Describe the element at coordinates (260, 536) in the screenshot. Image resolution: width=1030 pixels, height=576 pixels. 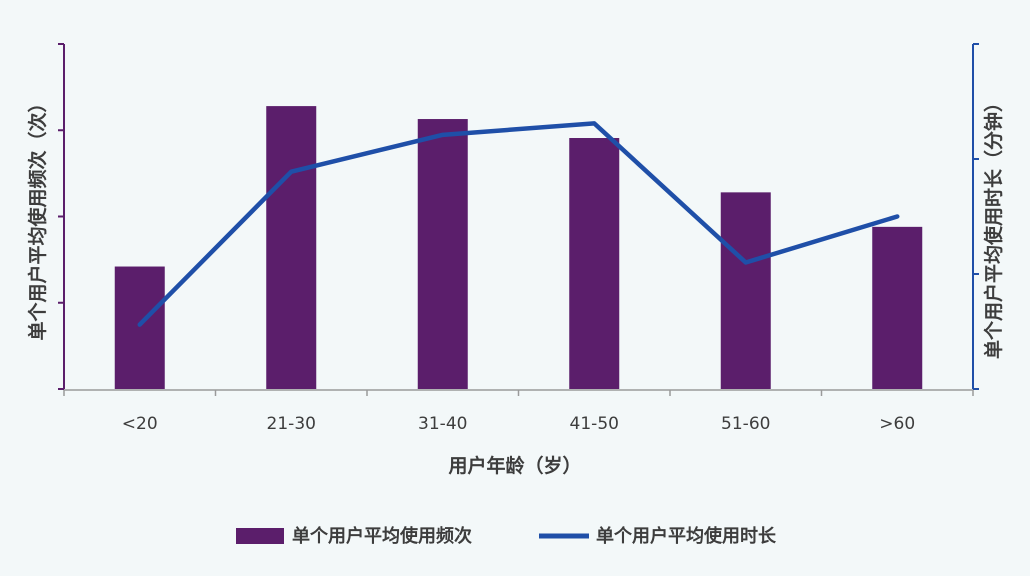
I see `legend-bar-swatch` at that location.